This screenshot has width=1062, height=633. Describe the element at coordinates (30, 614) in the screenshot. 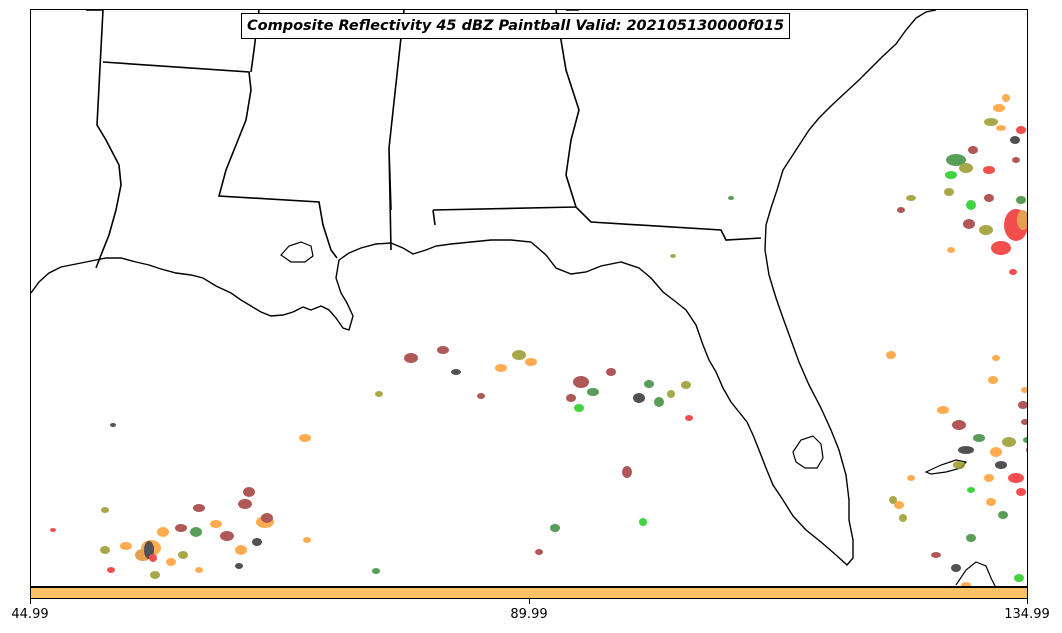

I see `colorbar-tick-label-min: 44.99` at that location.